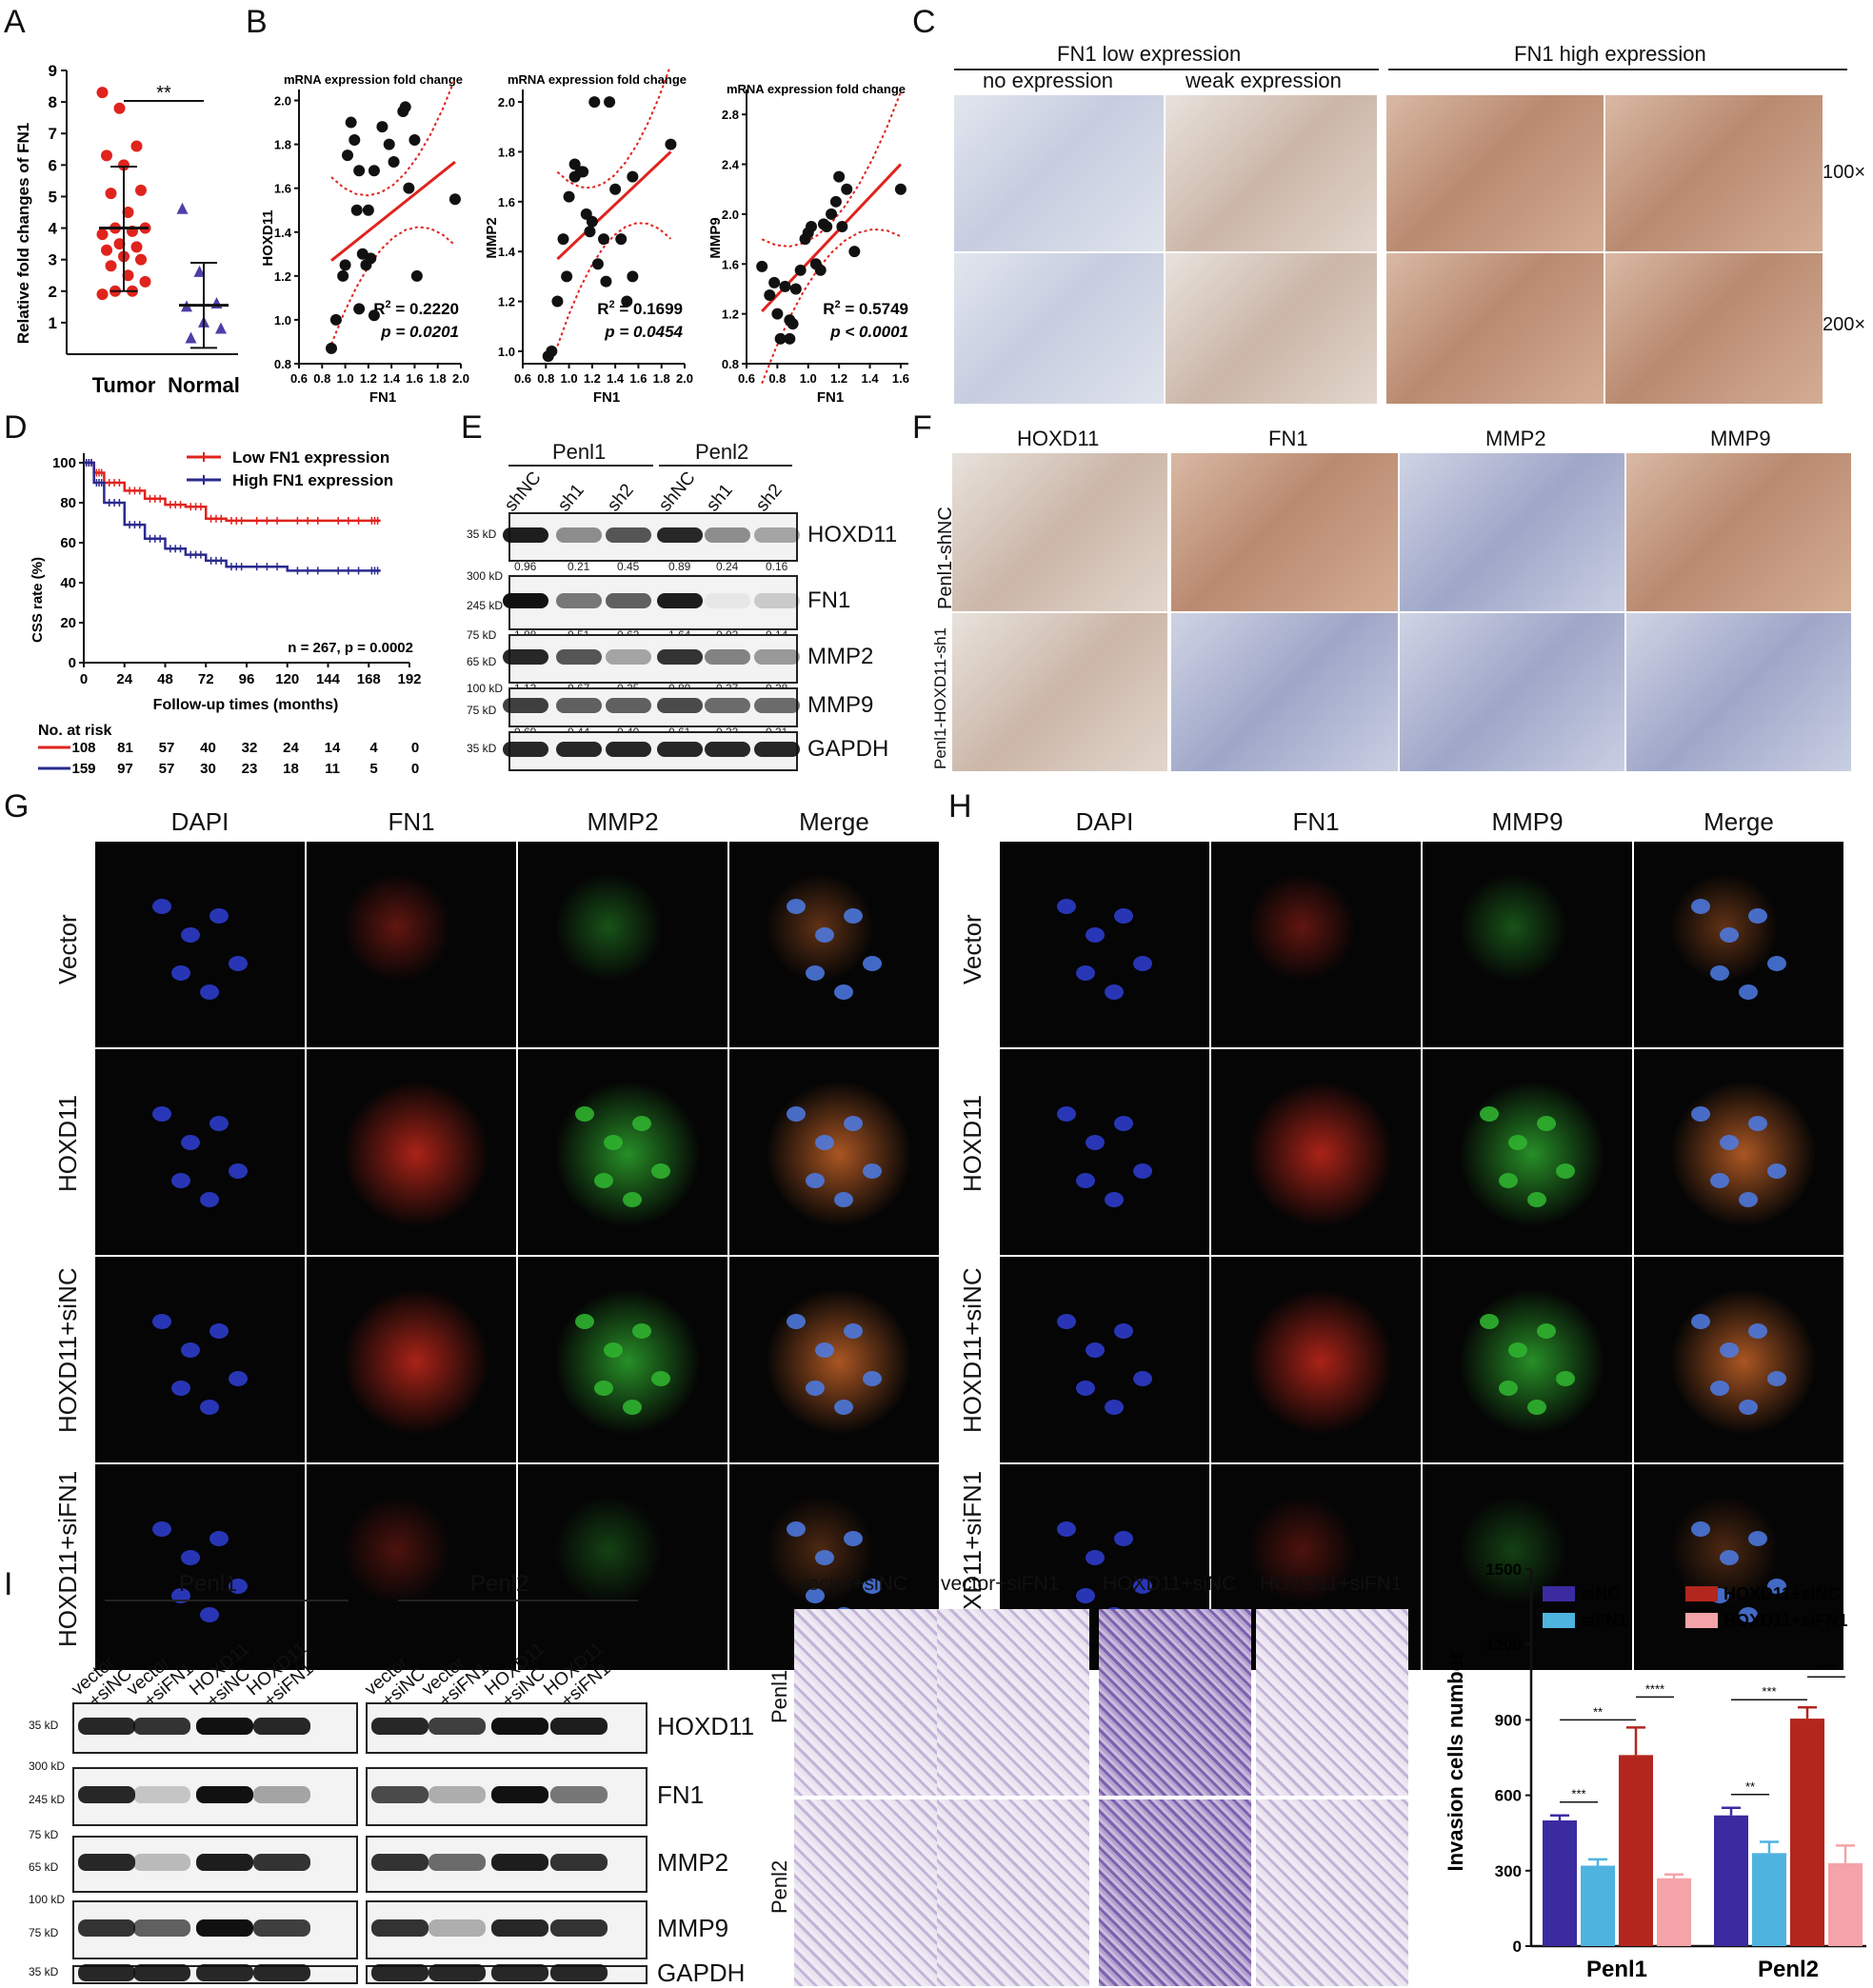  I want to click on panel-d-risk-value: 18, so click(291, 769).